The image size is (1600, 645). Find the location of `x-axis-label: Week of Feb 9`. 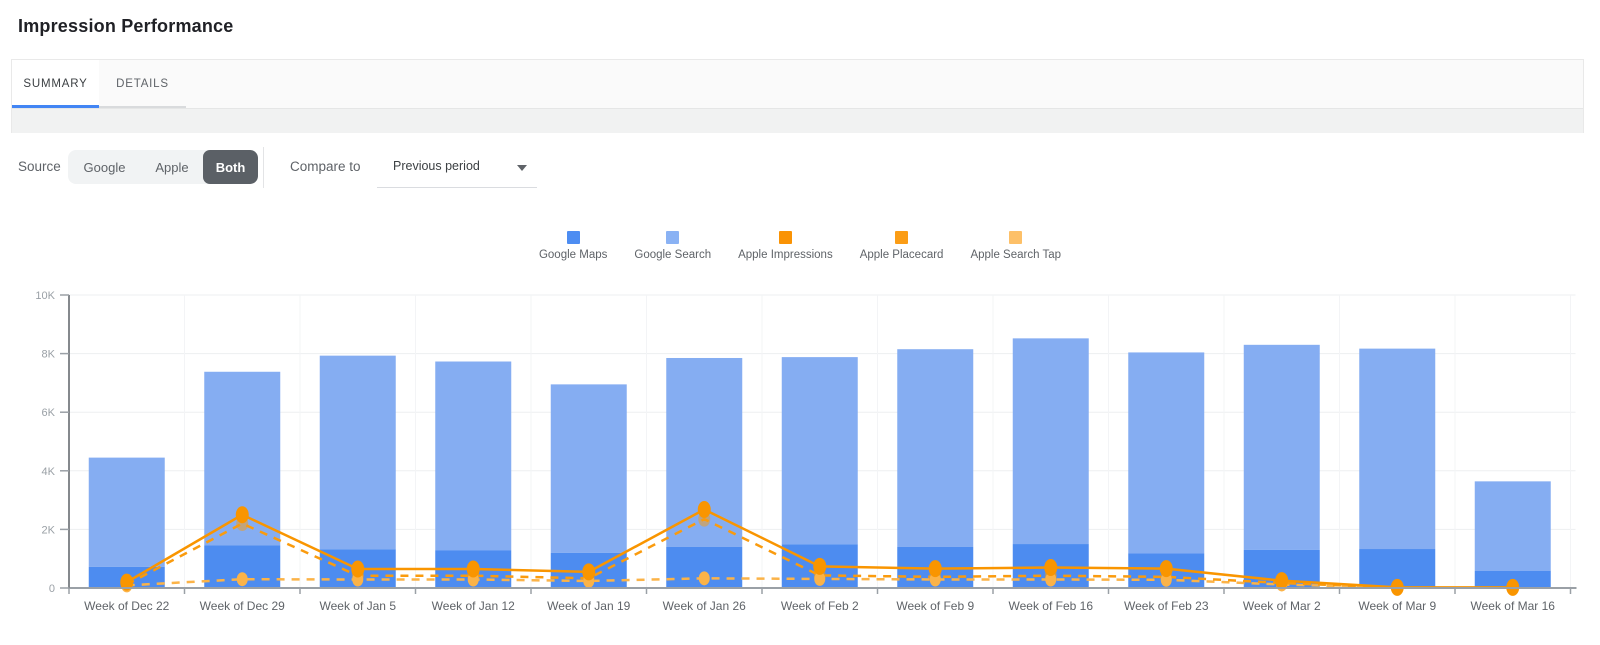

x-axis-label: Week of Feb 9 is located at coordinates (935, 606).